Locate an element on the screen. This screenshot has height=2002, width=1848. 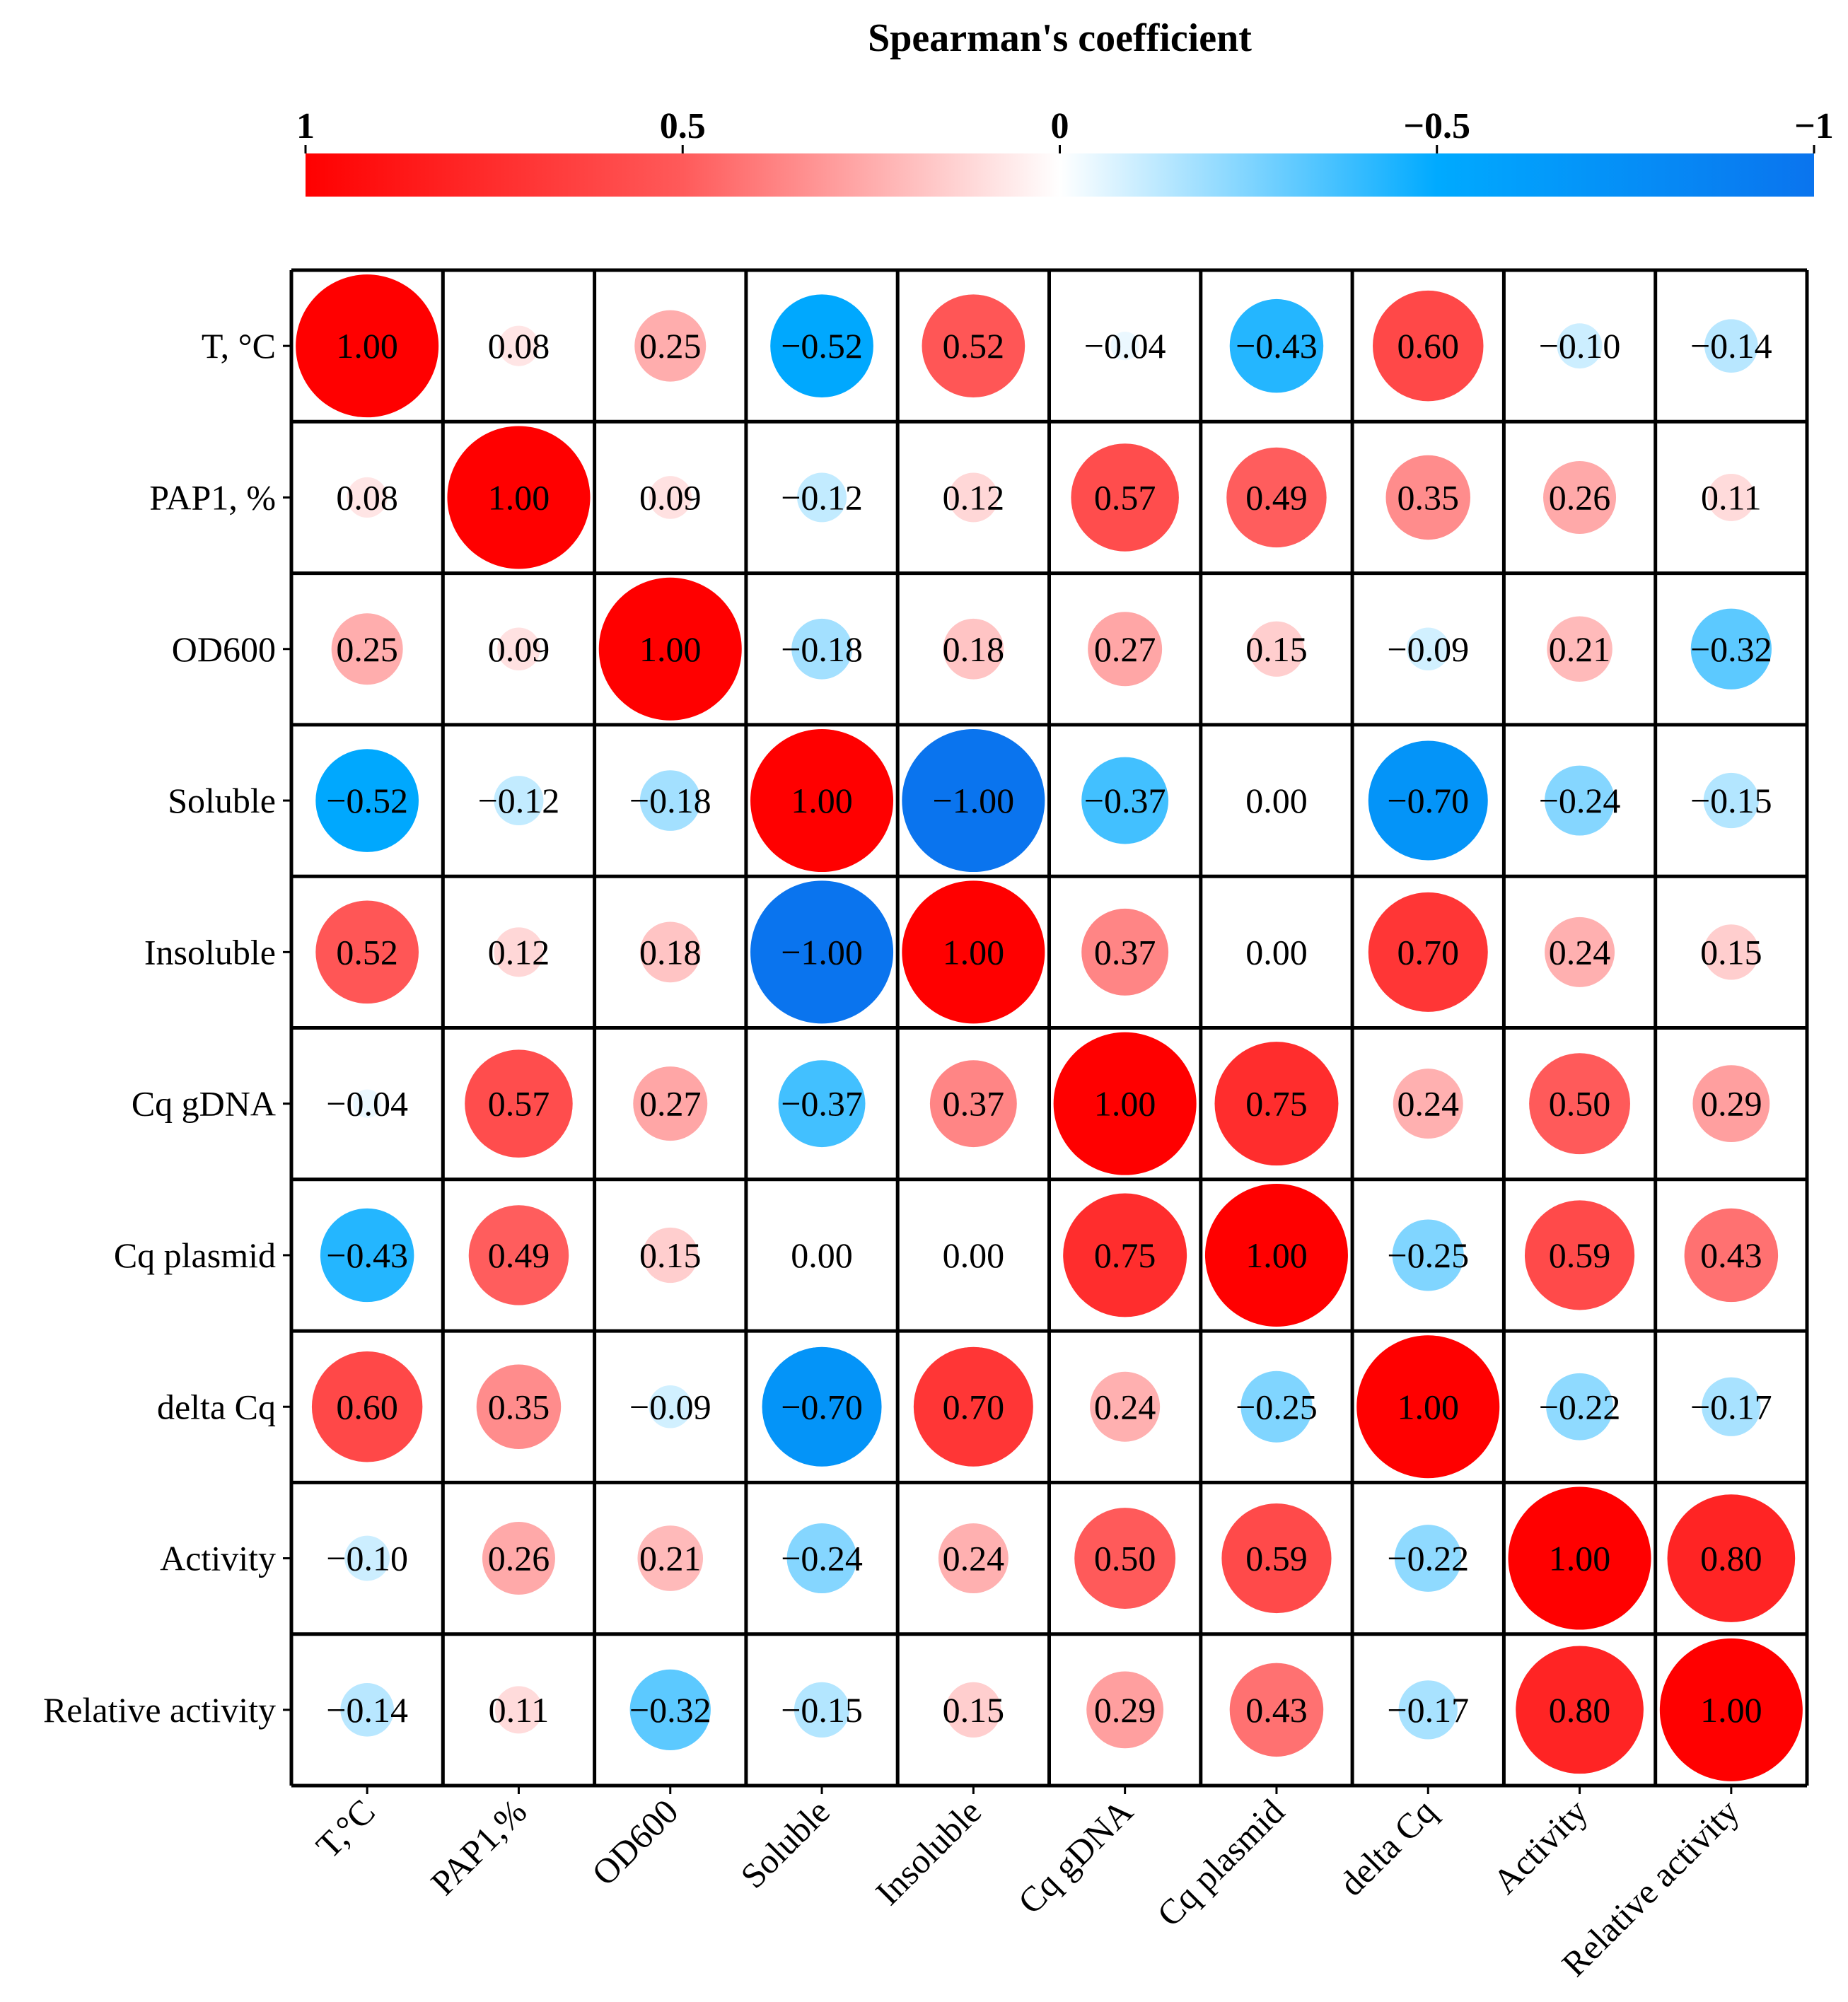
cell-value-label: 0.00 is located at coordinates (1276, 952).